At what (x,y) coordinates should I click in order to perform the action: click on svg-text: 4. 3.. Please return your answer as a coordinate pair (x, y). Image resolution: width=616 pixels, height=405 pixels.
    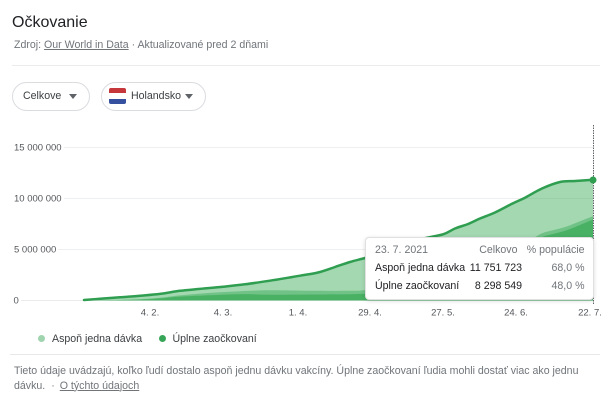
    Looking at the image, I should click on (223, 313).